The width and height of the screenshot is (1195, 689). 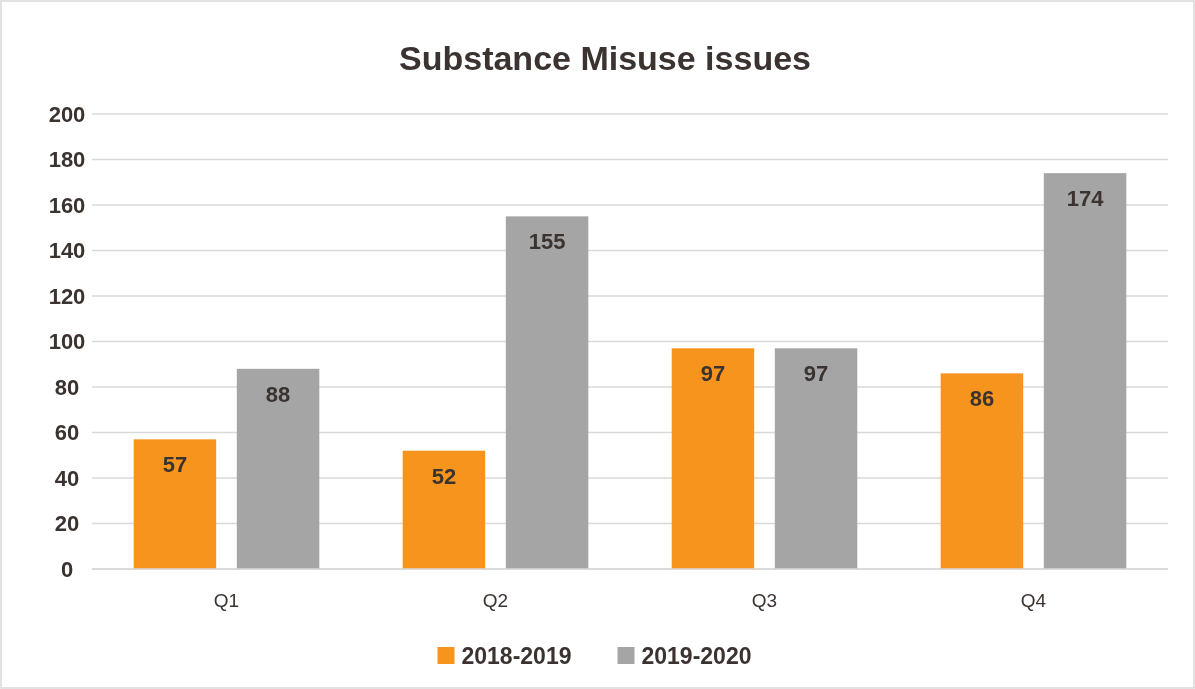 I want to click on y-tick-label: 200, so click(x=67, y=114).